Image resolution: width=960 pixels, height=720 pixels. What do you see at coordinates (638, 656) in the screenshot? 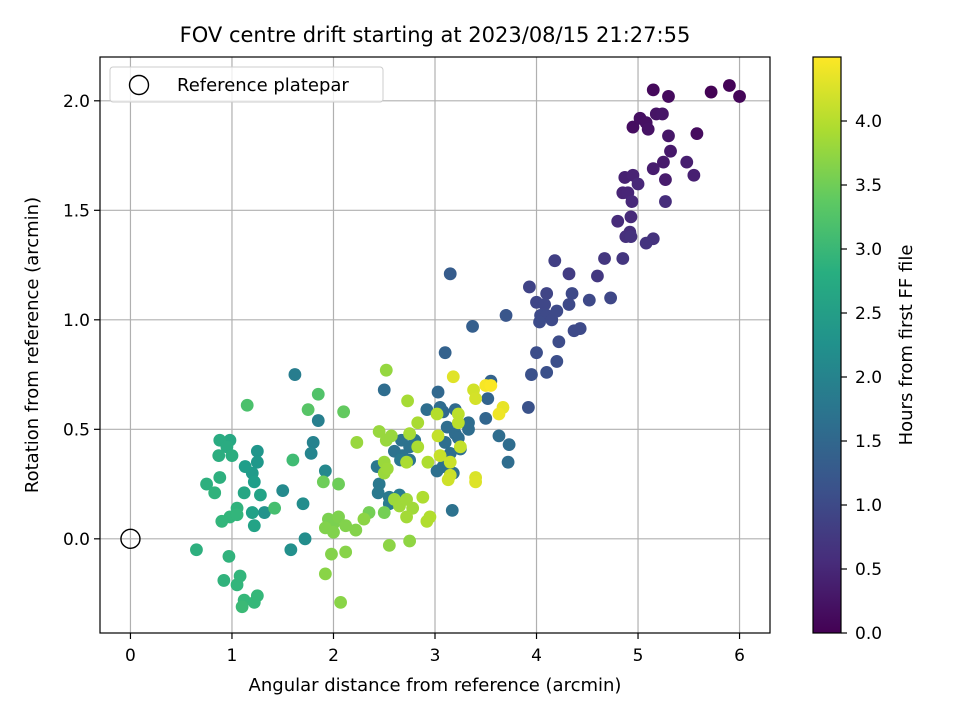
I see `x-tick-label: 5` at bounding box center [638, 656].